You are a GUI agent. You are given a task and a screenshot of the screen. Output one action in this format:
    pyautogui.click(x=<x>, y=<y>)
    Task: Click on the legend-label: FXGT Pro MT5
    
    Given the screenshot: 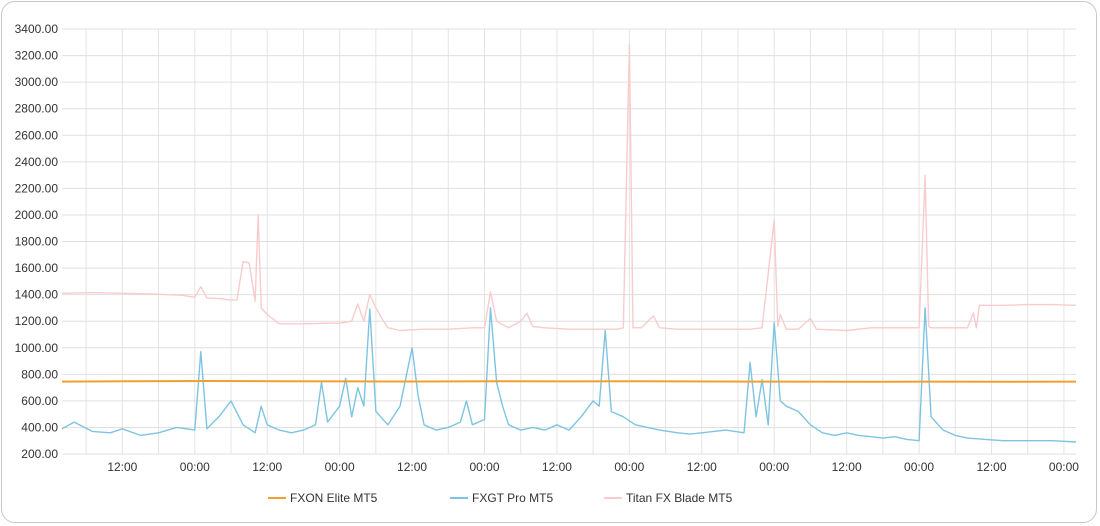 What is the action you would take?
    pyautogui.click(x=512, y=498)
    